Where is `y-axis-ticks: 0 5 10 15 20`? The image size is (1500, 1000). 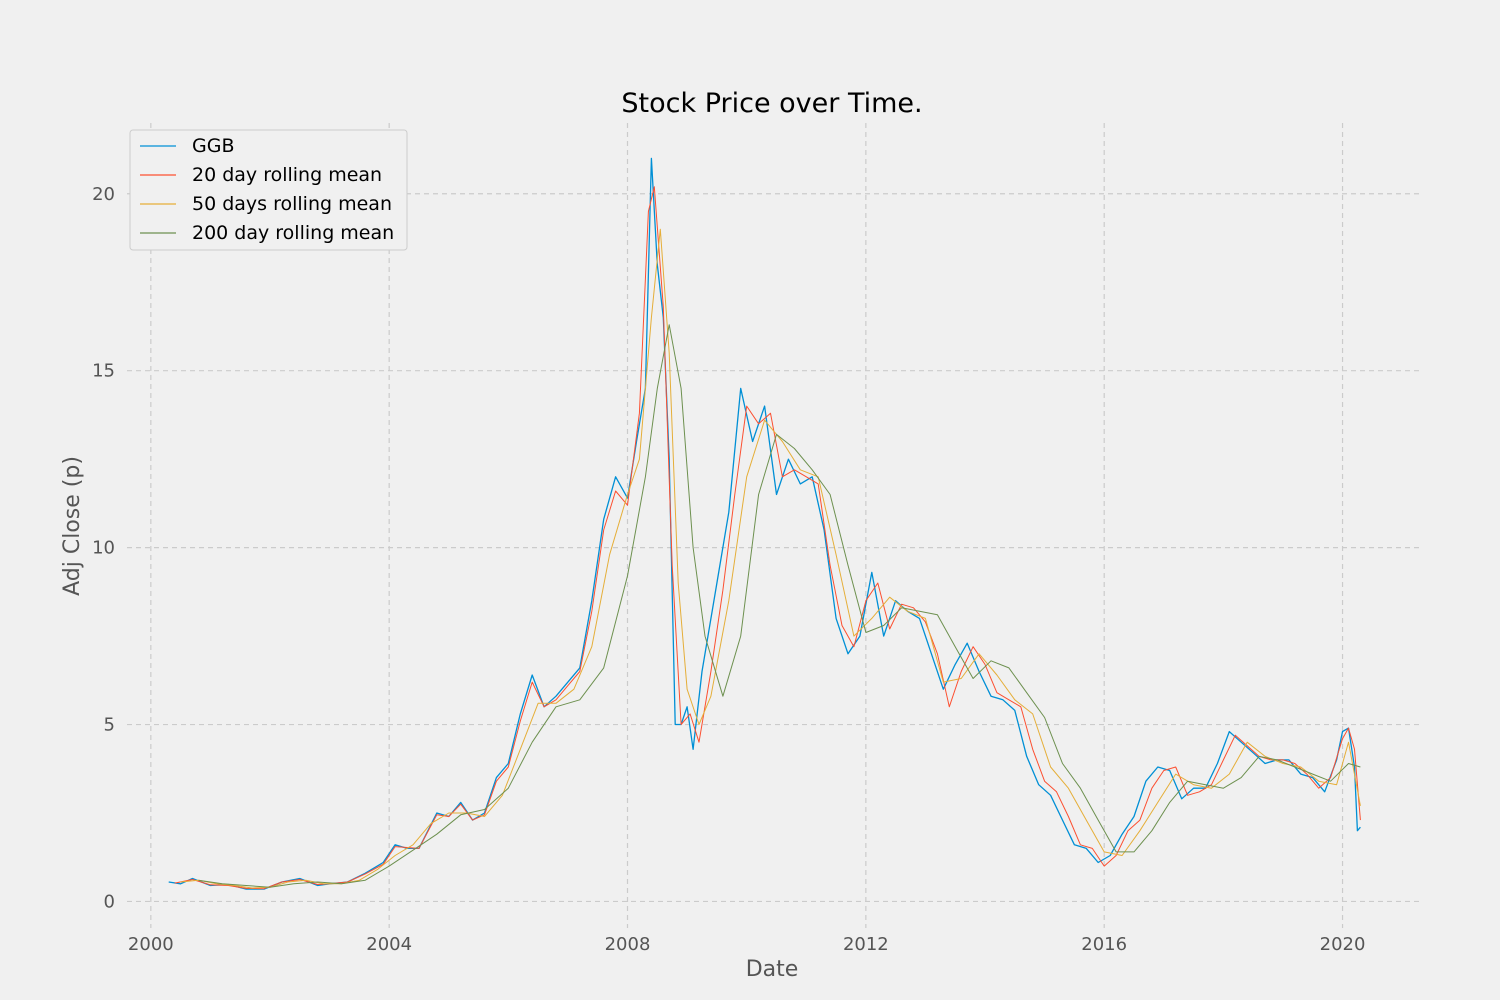
y-axis-ticks: 0 5 10 15 20 is located at coordinates (103, 548).